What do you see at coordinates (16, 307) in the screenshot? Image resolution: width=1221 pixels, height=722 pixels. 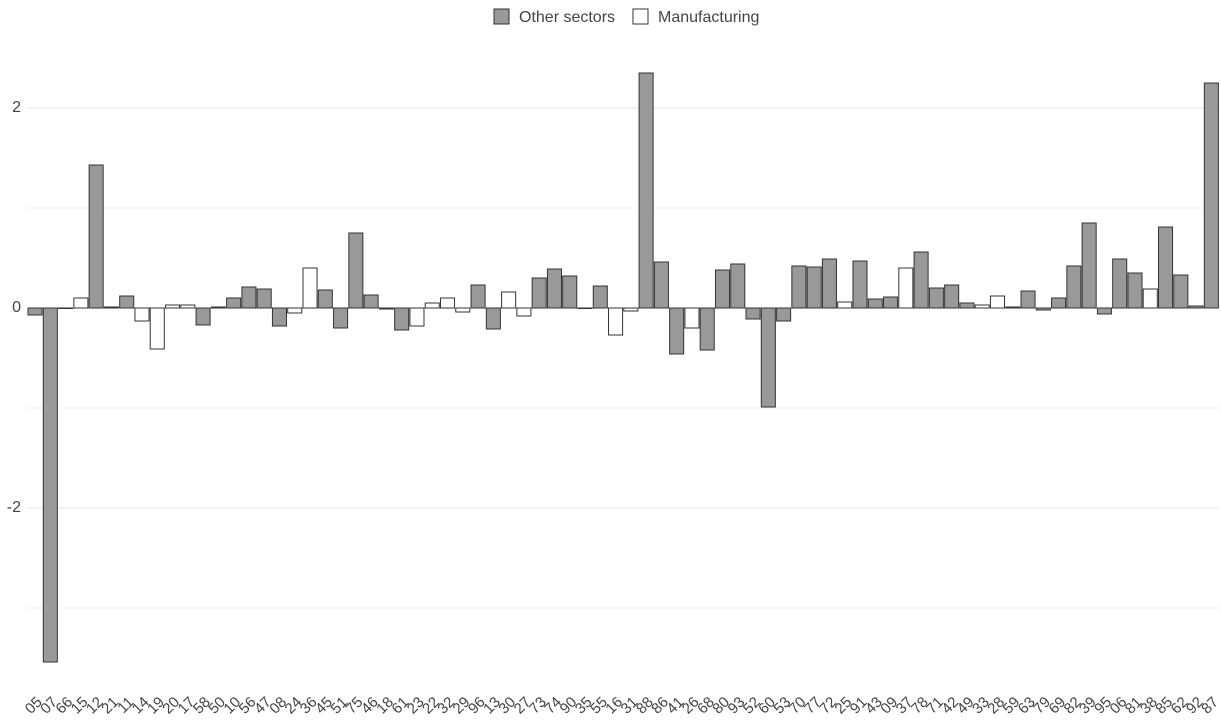 I see `y-tick-label: 0` at bounding box center [16, 307].